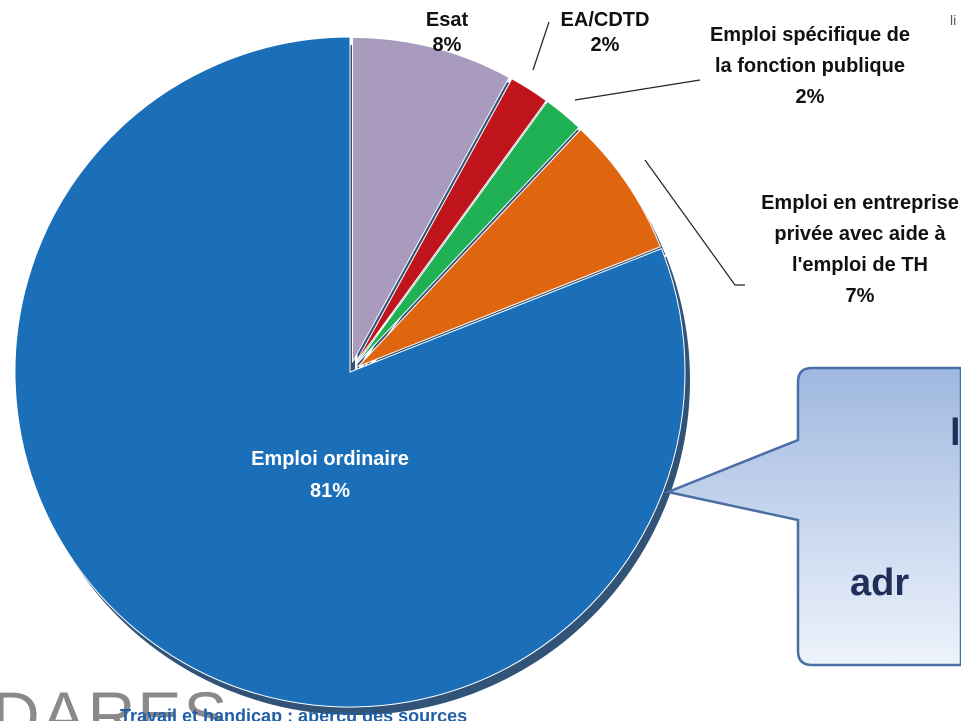 Image resolution: width=961 pixels, height=721 pixels. What do you see at coordinates (955, 433) in the screenshot?
I see `callout-text: l` at bounding box center [955, 433].